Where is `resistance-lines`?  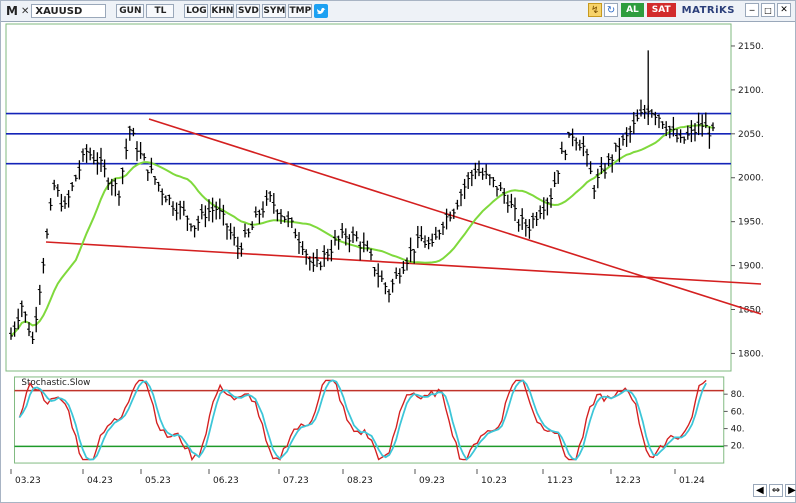
resistance-lines is located at coordinates (368, 138).